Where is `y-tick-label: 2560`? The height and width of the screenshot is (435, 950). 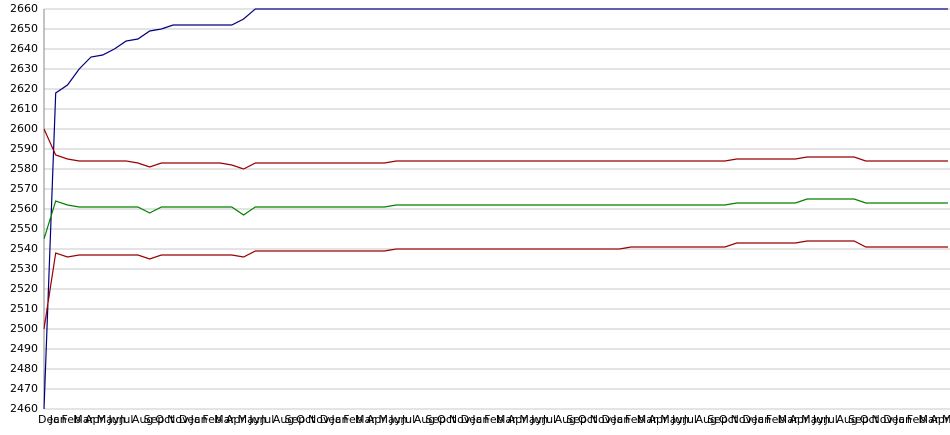 y-tick-label: 2560 is located at coordinates (24, 208).